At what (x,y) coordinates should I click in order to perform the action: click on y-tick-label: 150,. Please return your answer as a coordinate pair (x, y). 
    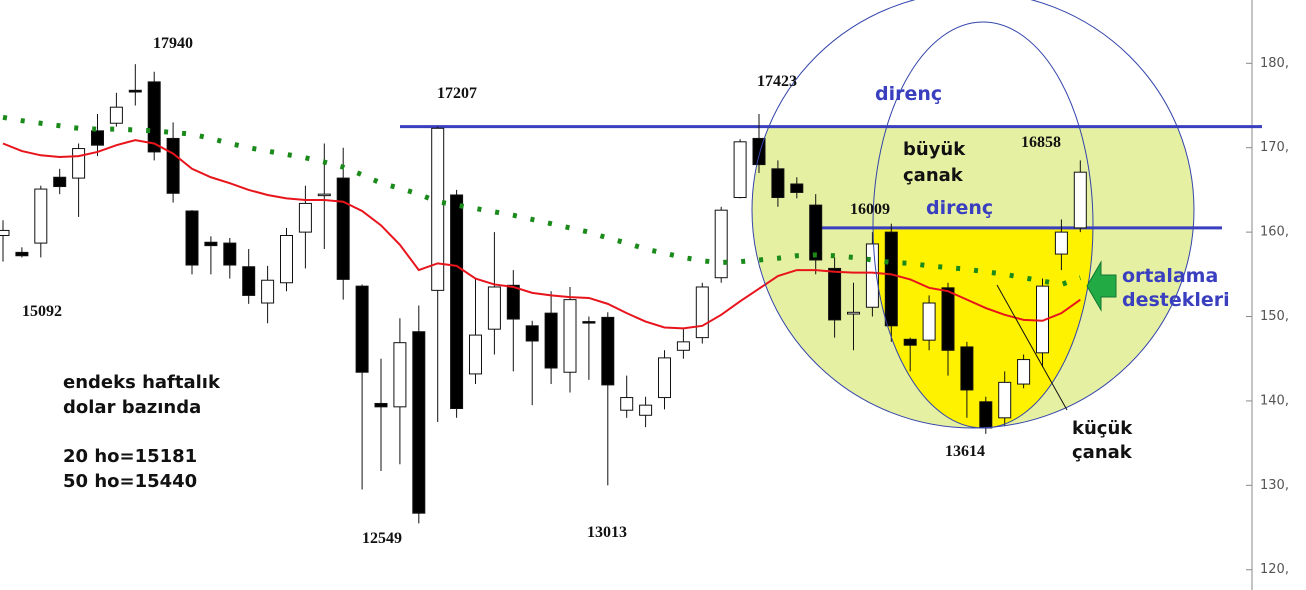
    Looking at the image, I should click on (1274, 316).